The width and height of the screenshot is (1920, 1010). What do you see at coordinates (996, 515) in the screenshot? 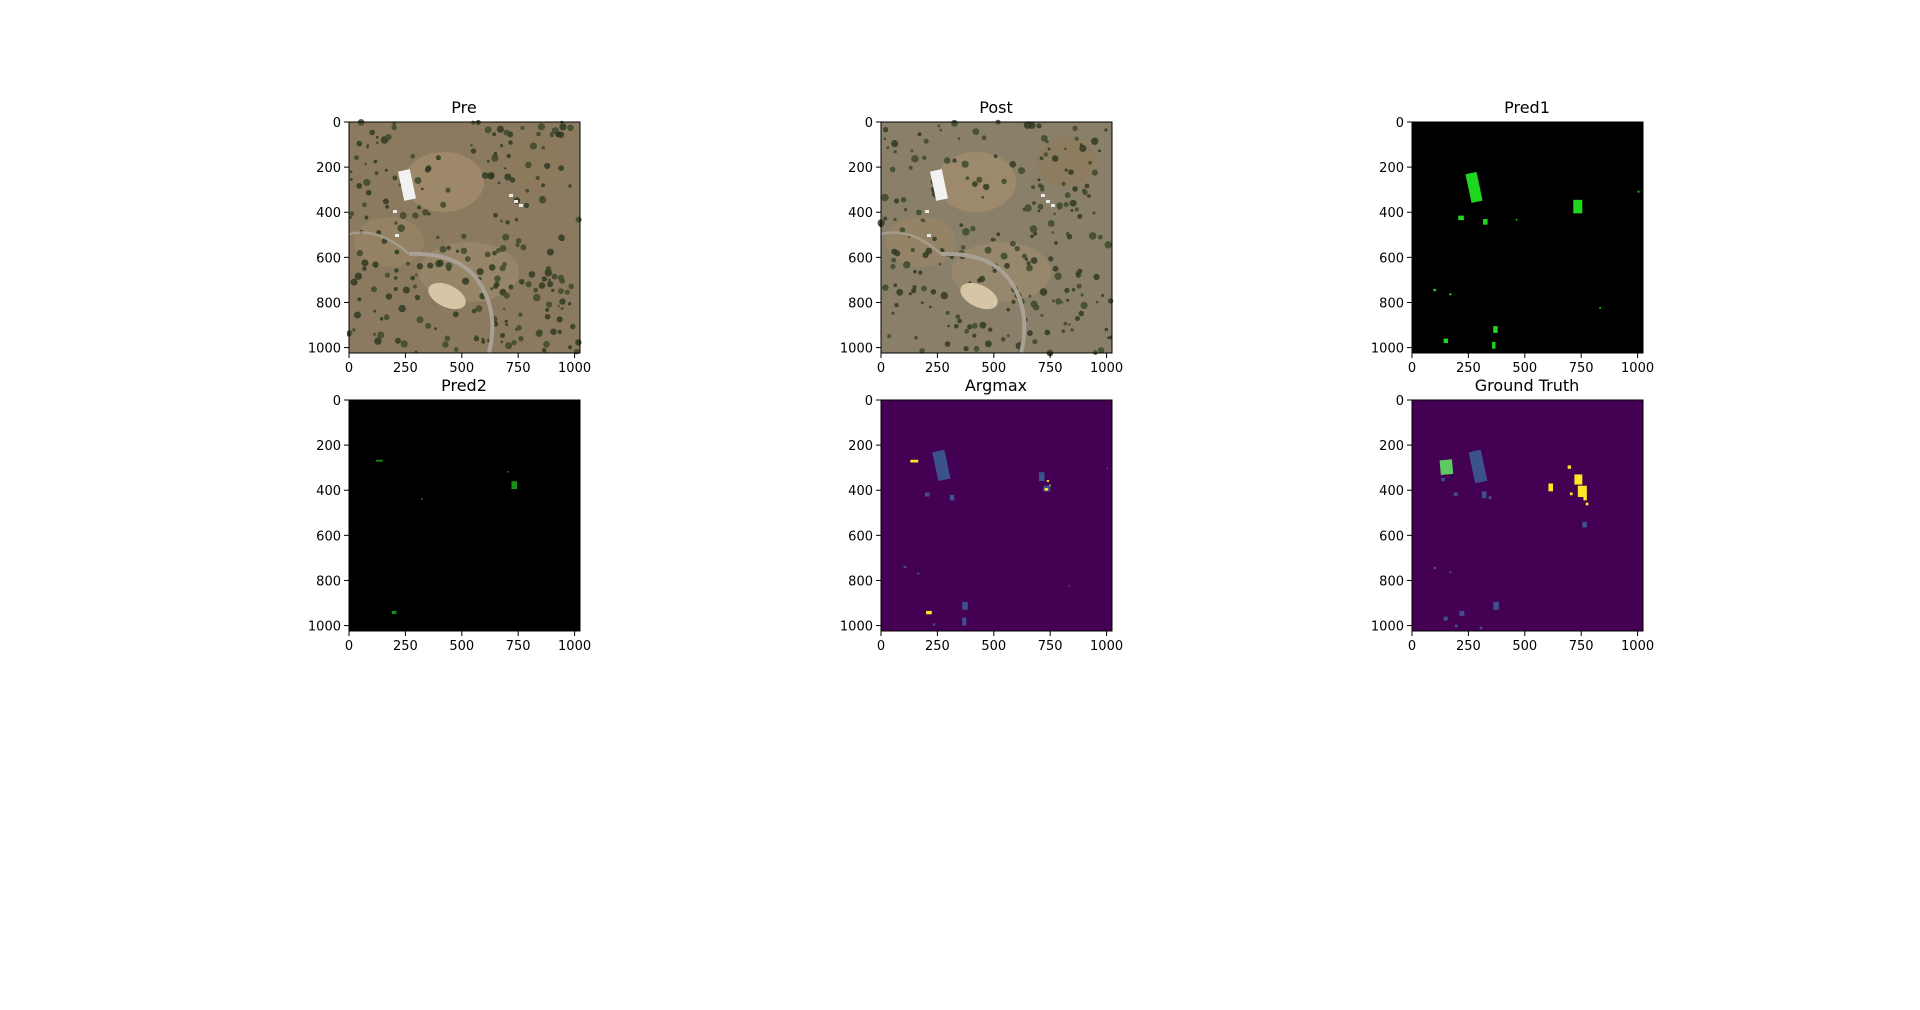
I see `argmax-mask` at bounding box center [996, 515].